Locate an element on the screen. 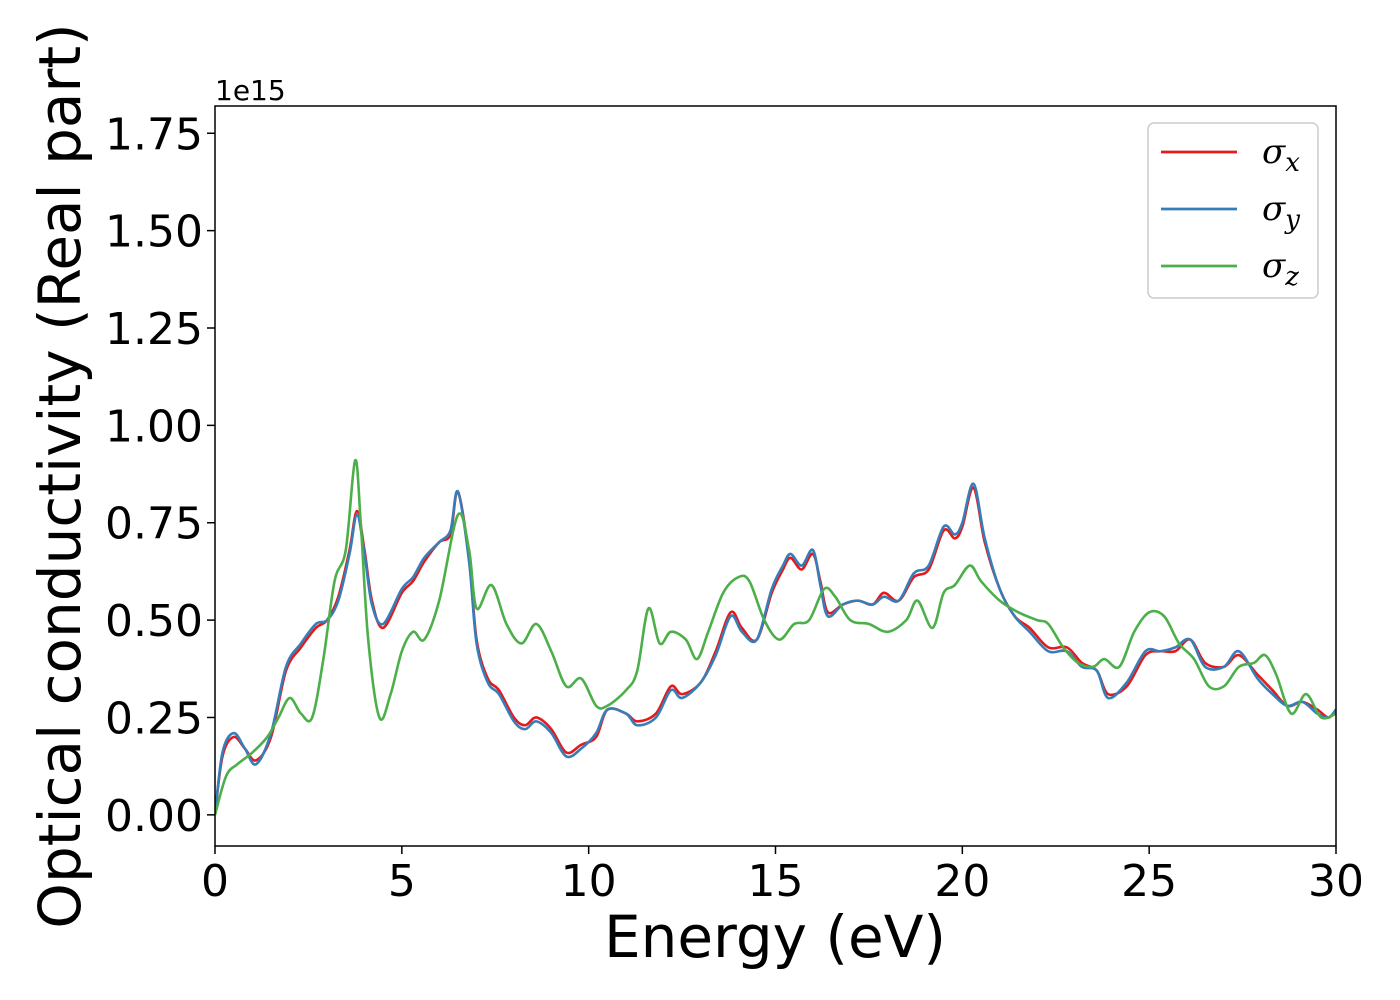  x-axis-ticks: 0 5 10 15 20 25 30 is located at coordinates (782, 876).